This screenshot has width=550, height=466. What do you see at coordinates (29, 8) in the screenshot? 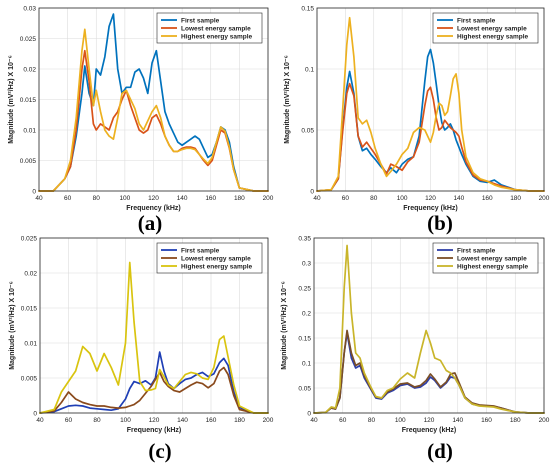
I see `y-tick-label: 0.03` at bounding box center [29, 8].